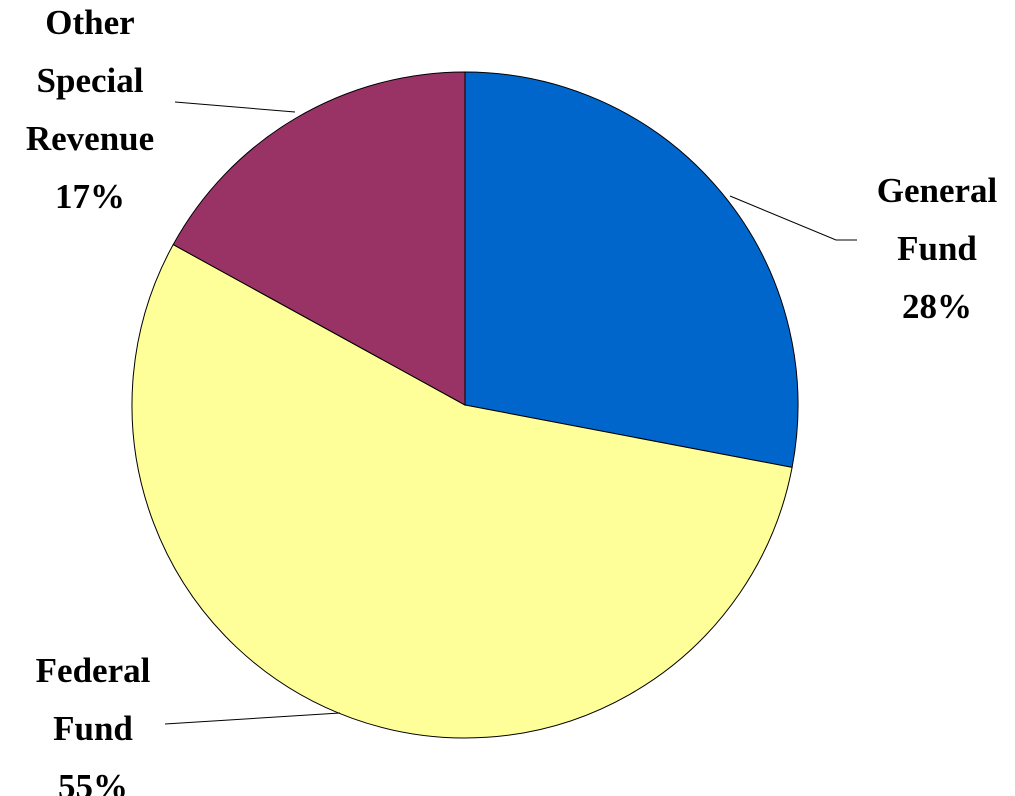 This screenshot has height=796, width=1015. I want to click on pie-slice-other-special-revenue, so click(319, 238).